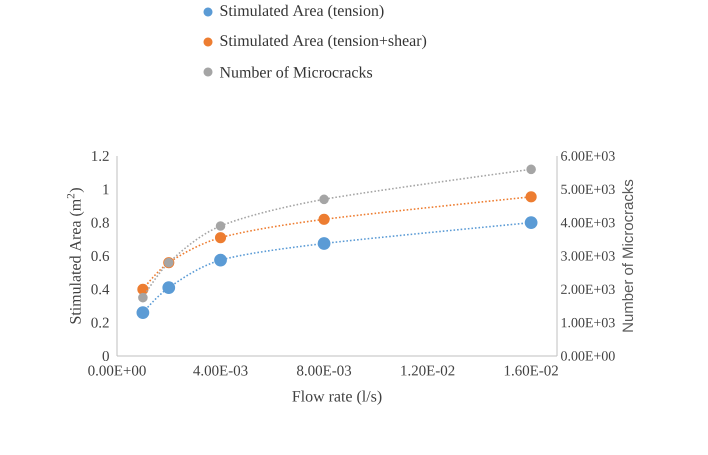  What do you see at coordinates (588, 323) in the screenshot?
I see `y2-tick-label: 1.00E+03` at bounding box center [588, 323].